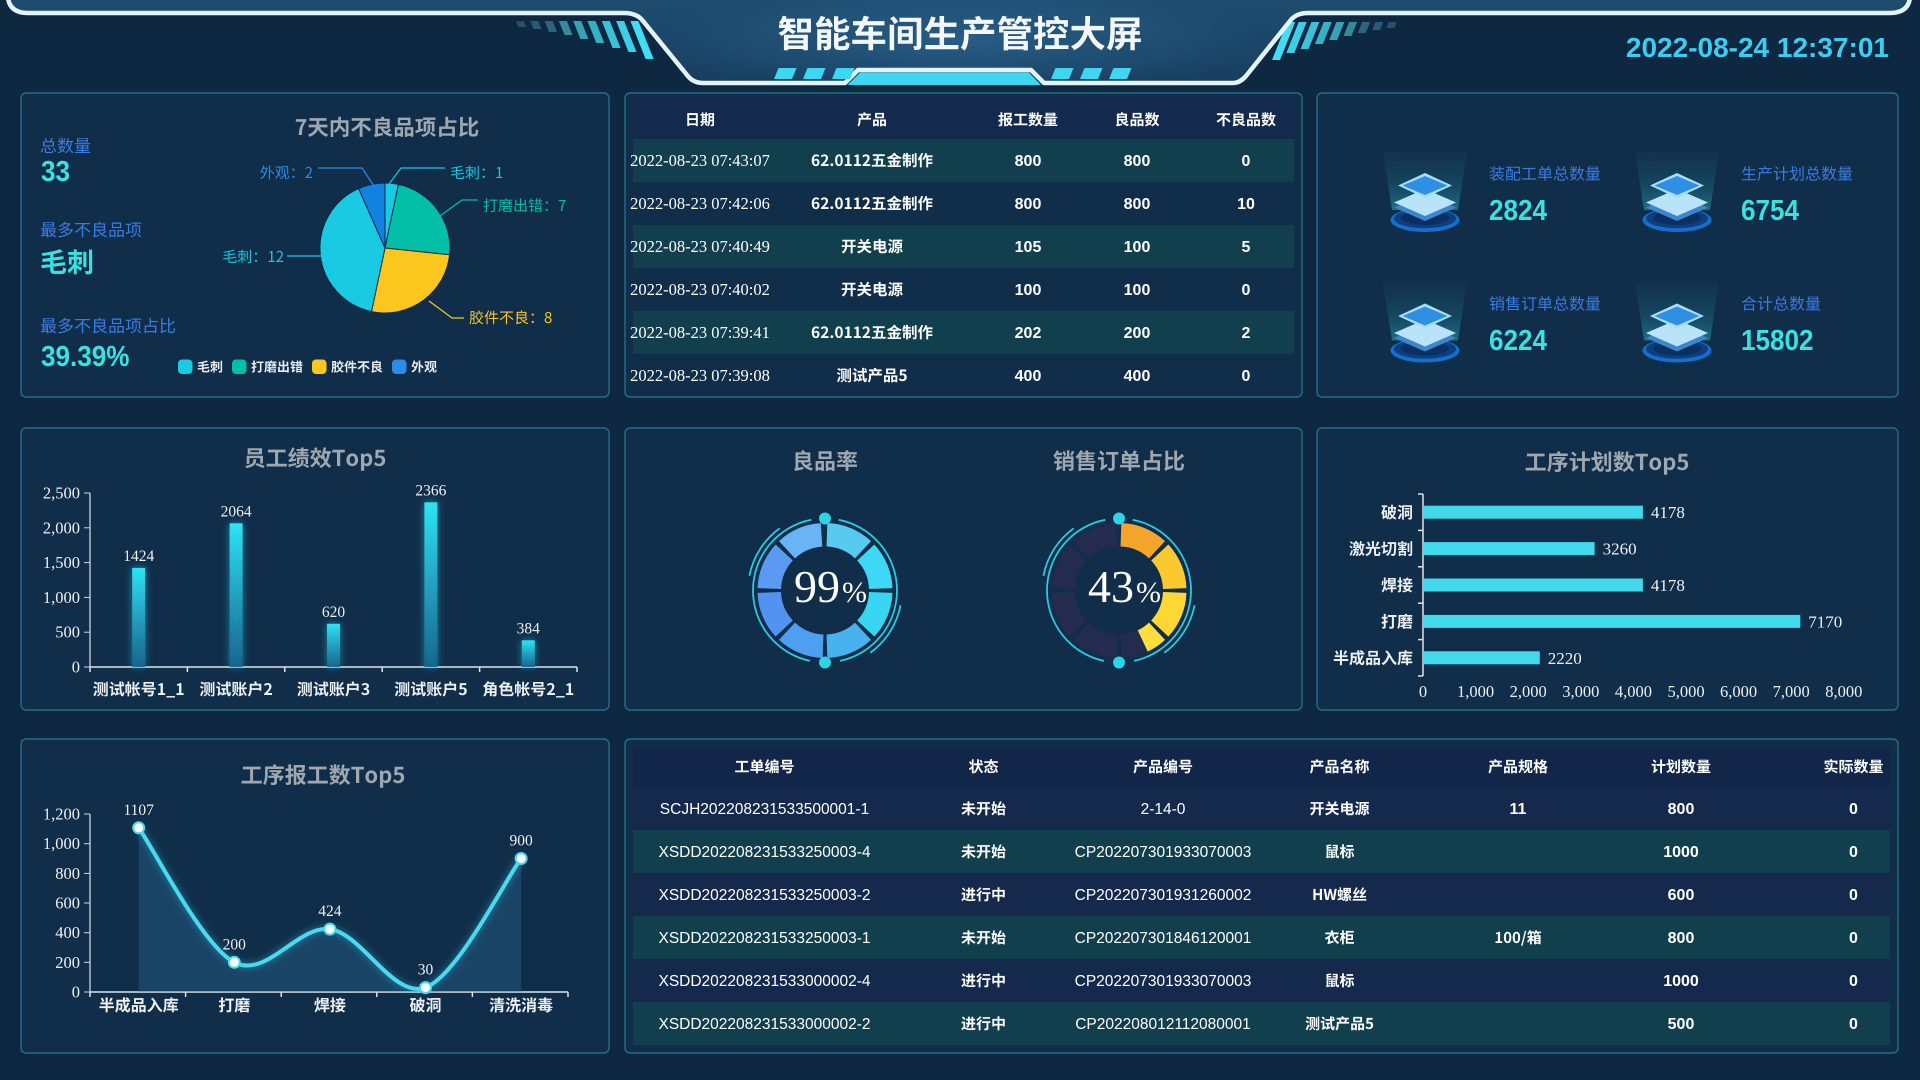  Describe the element at coordinates (1246, 204) in the screenshot. I see `svg-text: 10` at that location.